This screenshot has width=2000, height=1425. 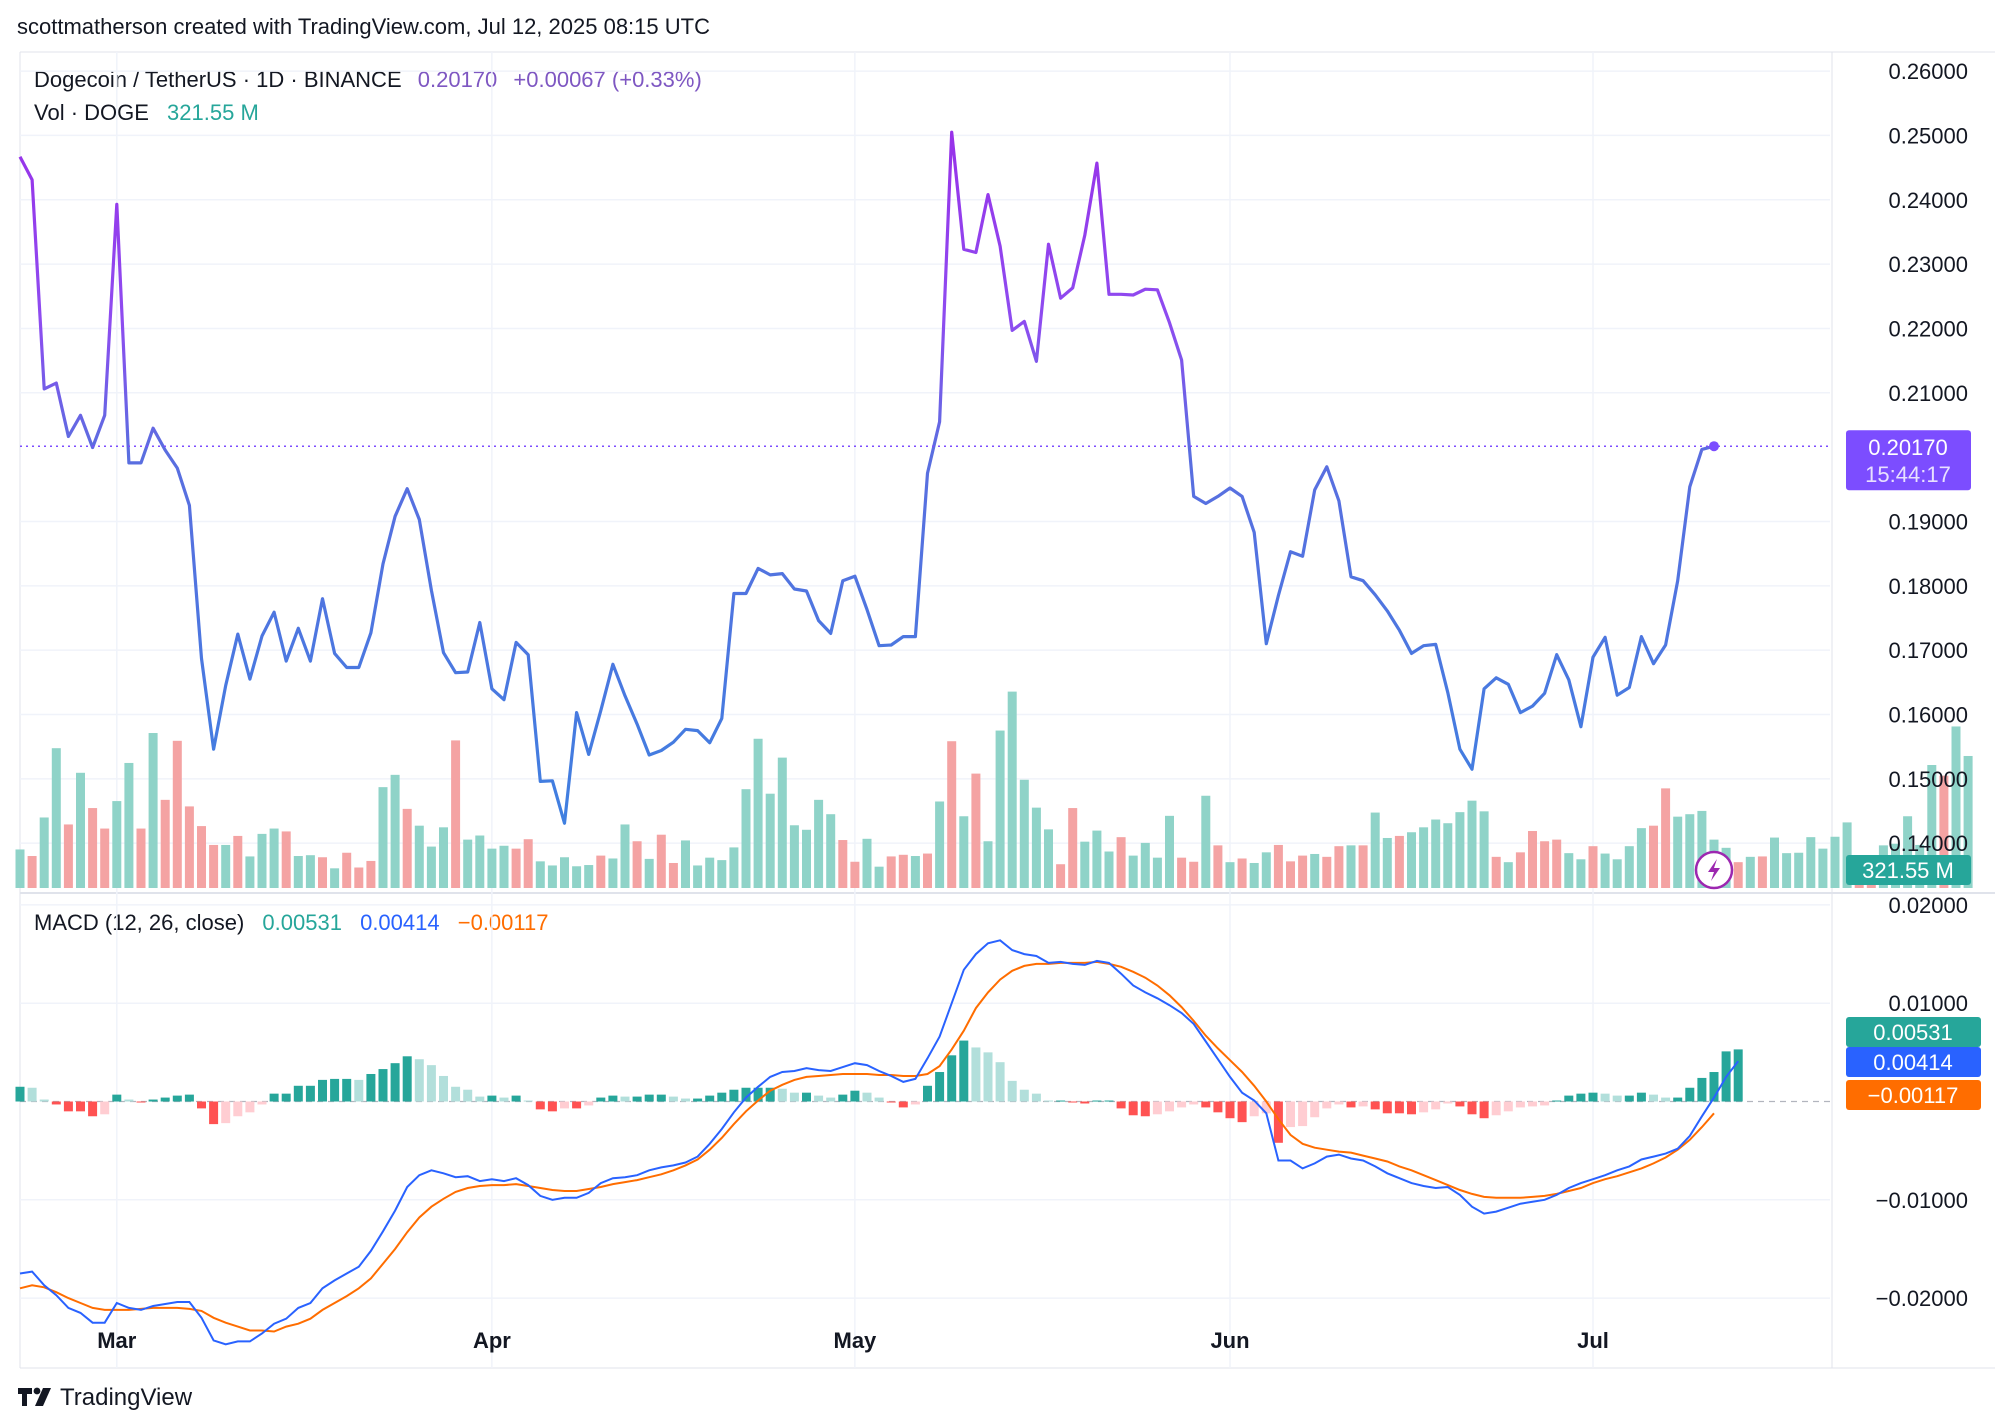 I want to click on brand: TradingView, so click(x=105, y=1399).